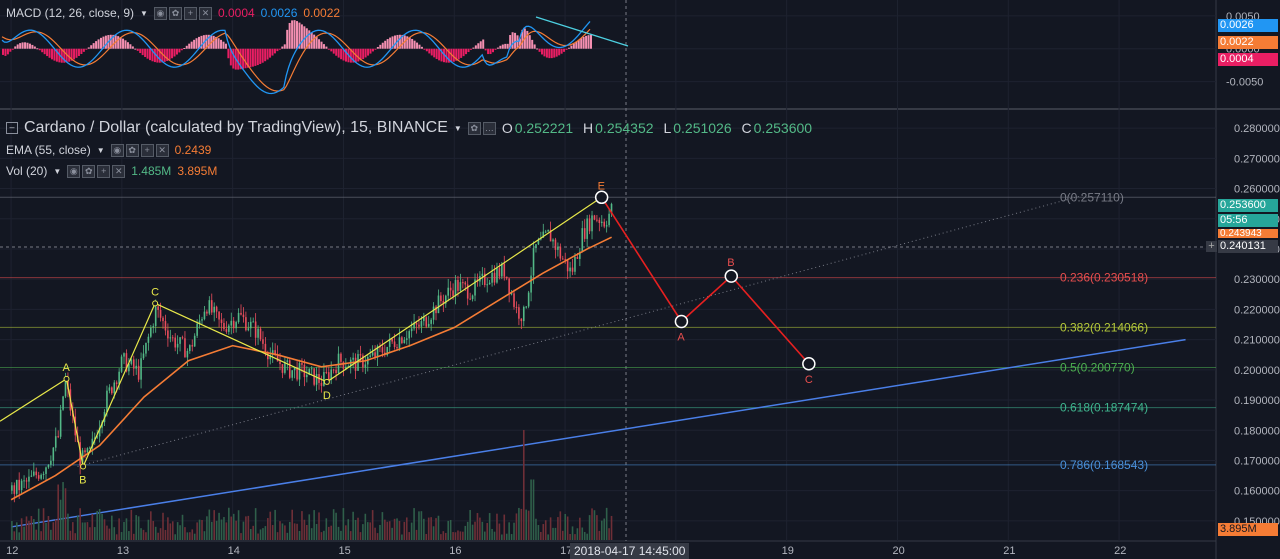  I want to click on ema-legend: EMA (55, close) ▼ ◉ ✿ + ✕ 0.2439, so click(108, 150).